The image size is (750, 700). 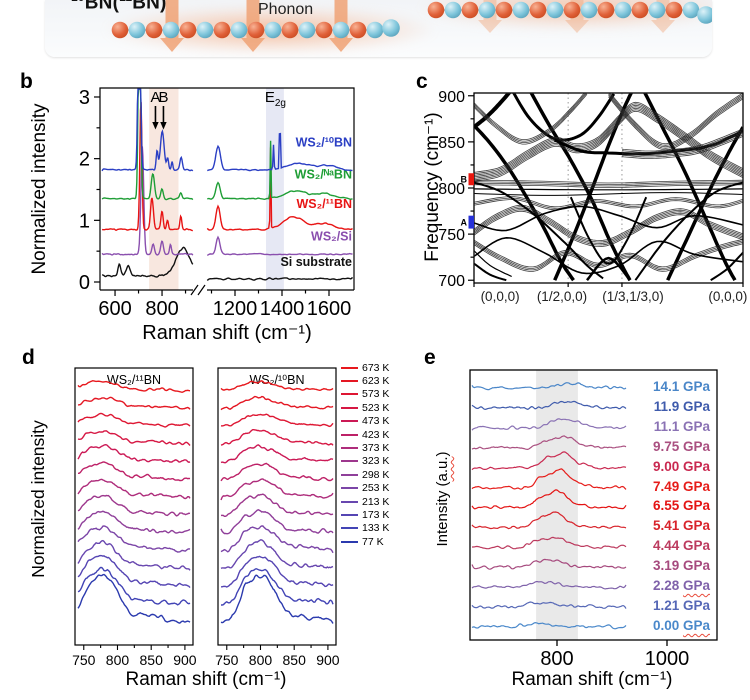 I want to click on legend-label: 298 K, so click(x=376, y=474).